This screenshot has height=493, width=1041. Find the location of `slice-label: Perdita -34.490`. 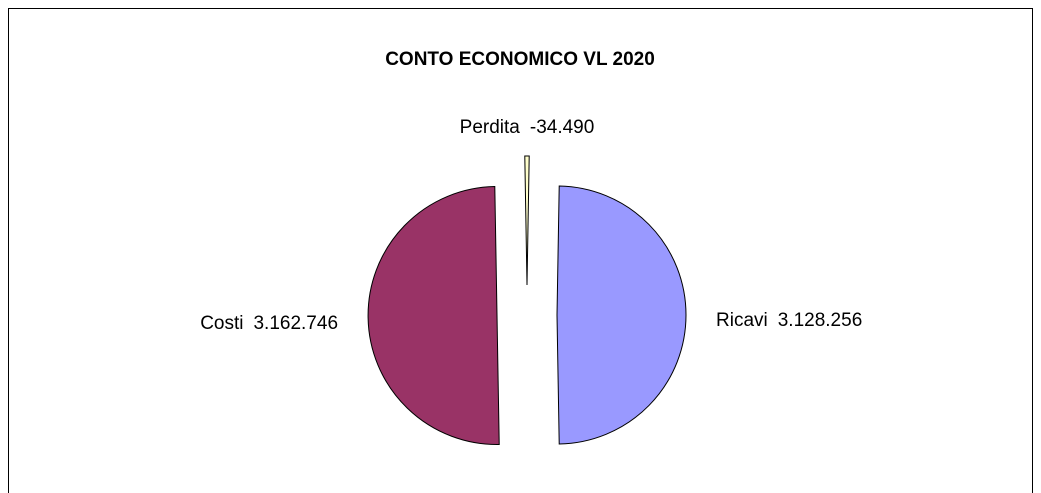

slice-label: Perdita -34.490 is located at coordinates (527, 127).